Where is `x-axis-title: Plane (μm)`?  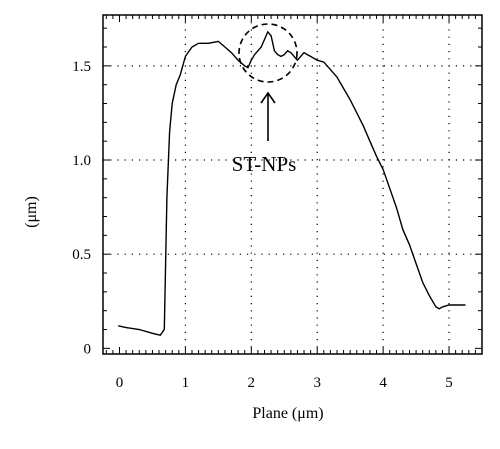 x-axis-title: Plane (μm) is located at coordinates (287, 413).